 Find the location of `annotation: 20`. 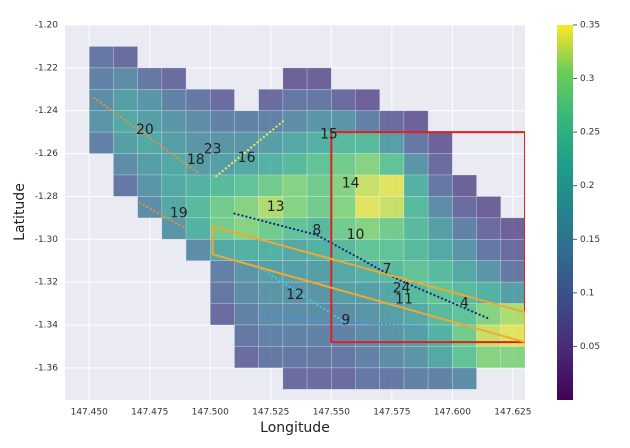

annotation: 20 is located at coordinates (145, 130).